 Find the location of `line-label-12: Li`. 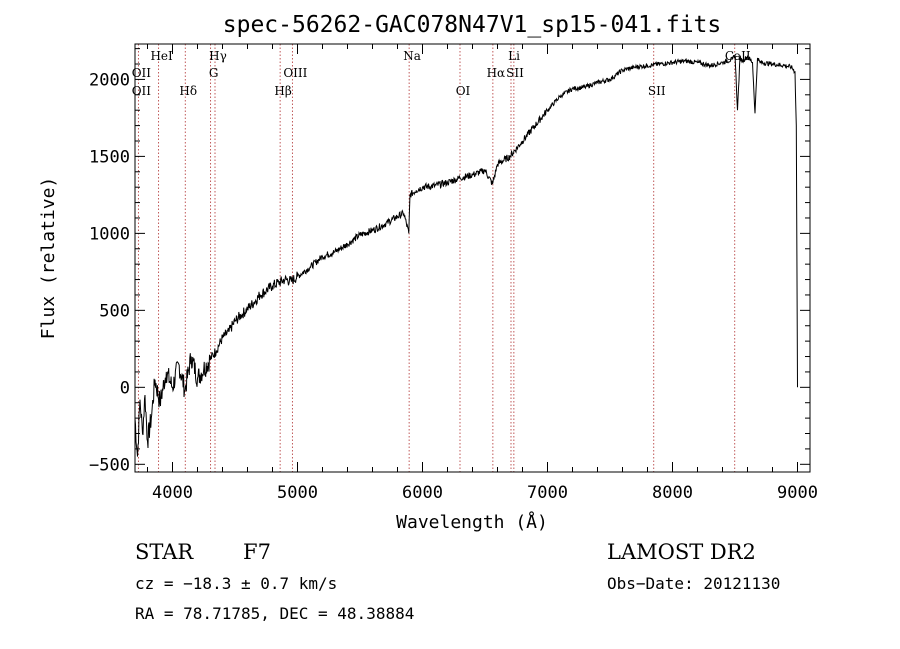

line-label-12: Li is located at coordinates (514, 56).